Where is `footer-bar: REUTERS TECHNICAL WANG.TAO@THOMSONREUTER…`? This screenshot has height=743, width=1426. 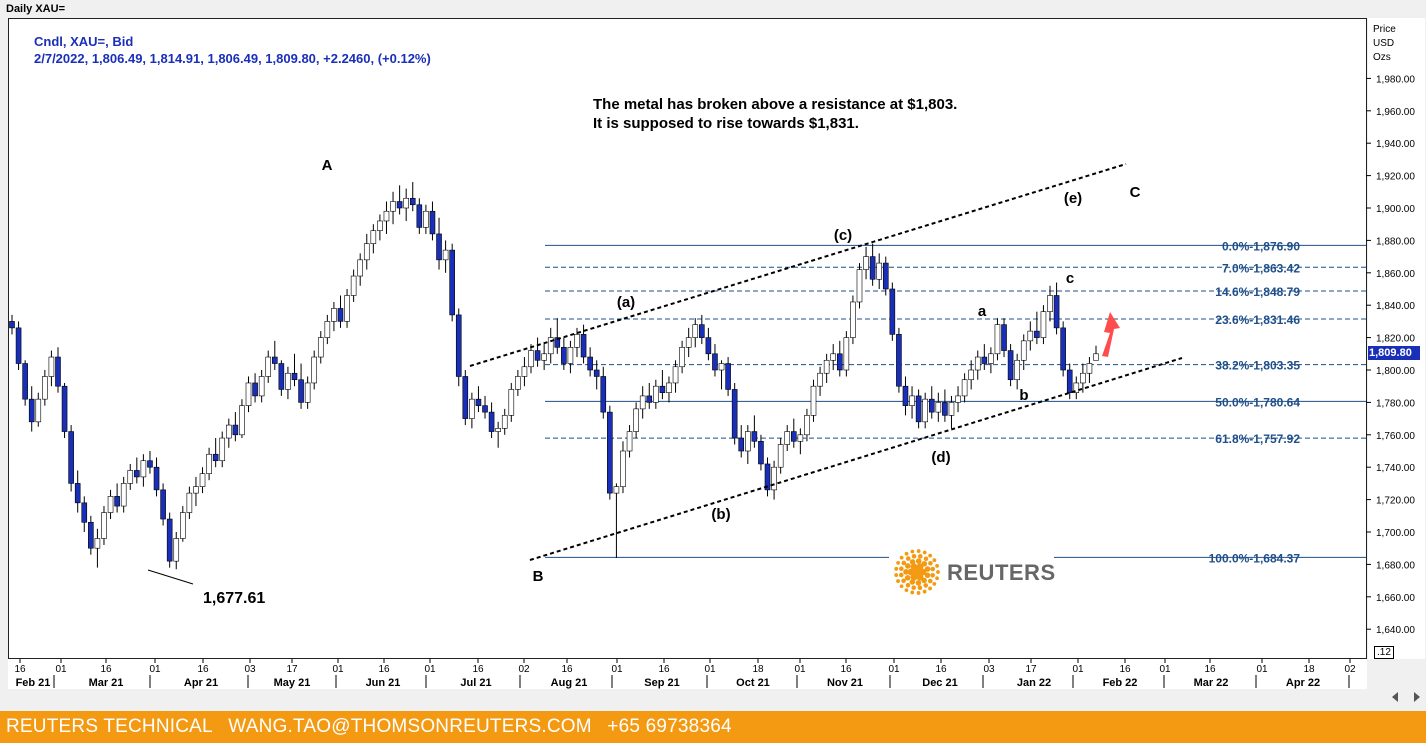 footer-bar: REUTERS TECHNICAL WANG.TAO@THOMSONREUTER… is located at coordinates (713, 727).